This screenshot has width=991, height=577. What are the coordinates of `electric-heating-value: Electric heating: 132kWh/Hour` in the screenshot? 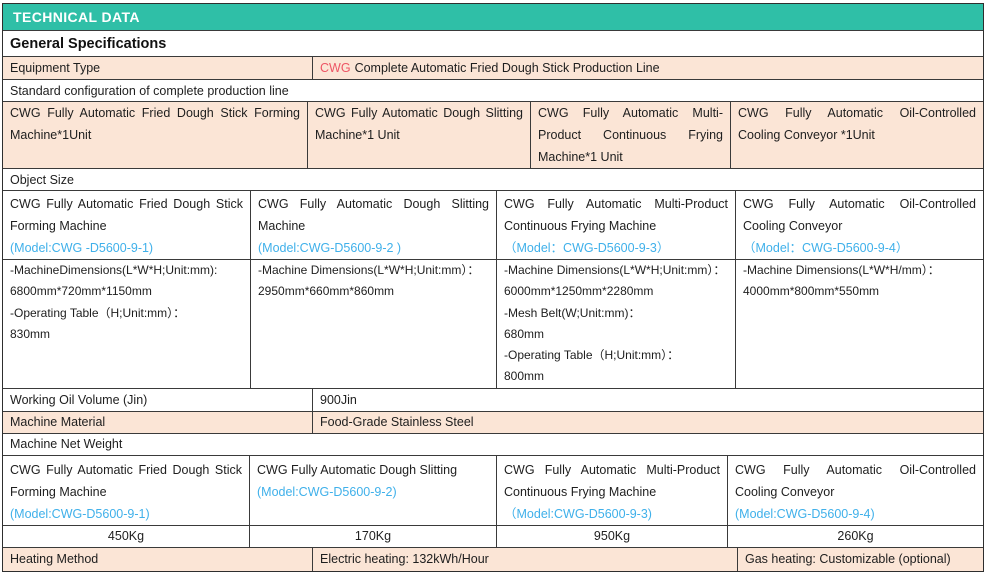 It's located at (525, 559).